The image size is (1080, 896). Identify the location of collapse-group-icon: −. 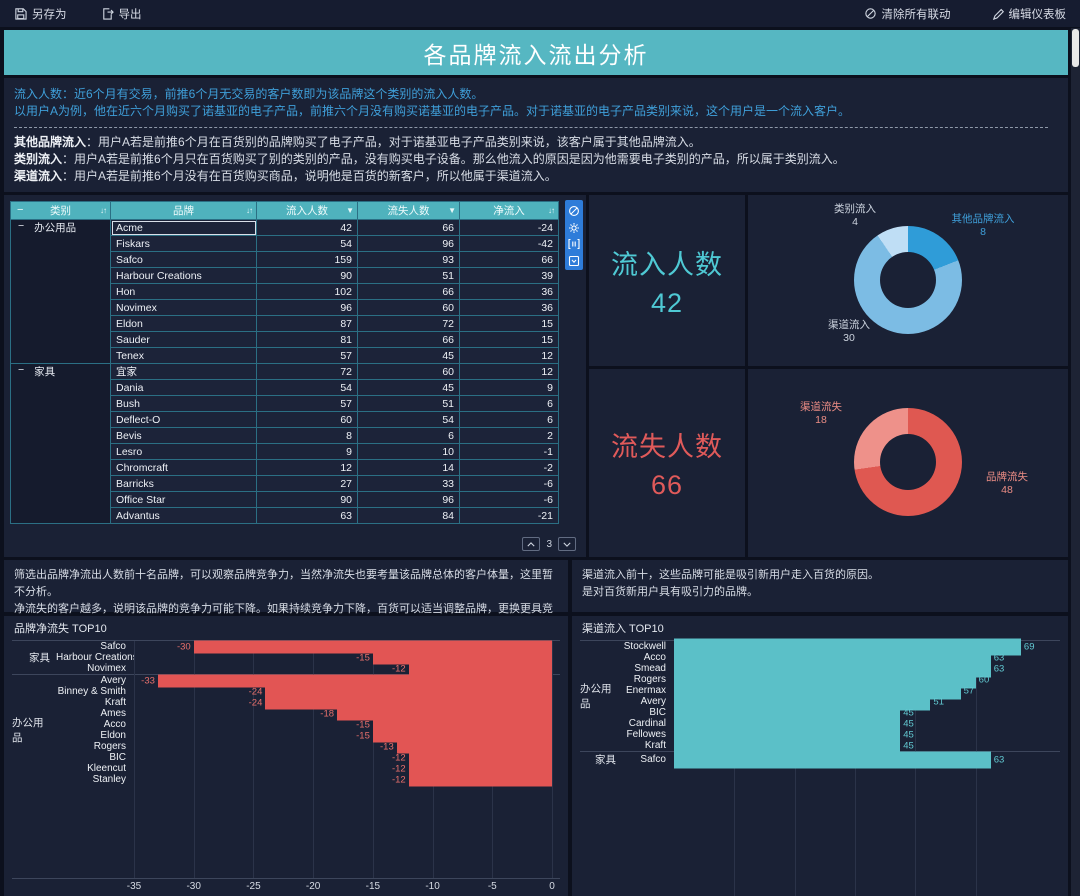
(21, 370).